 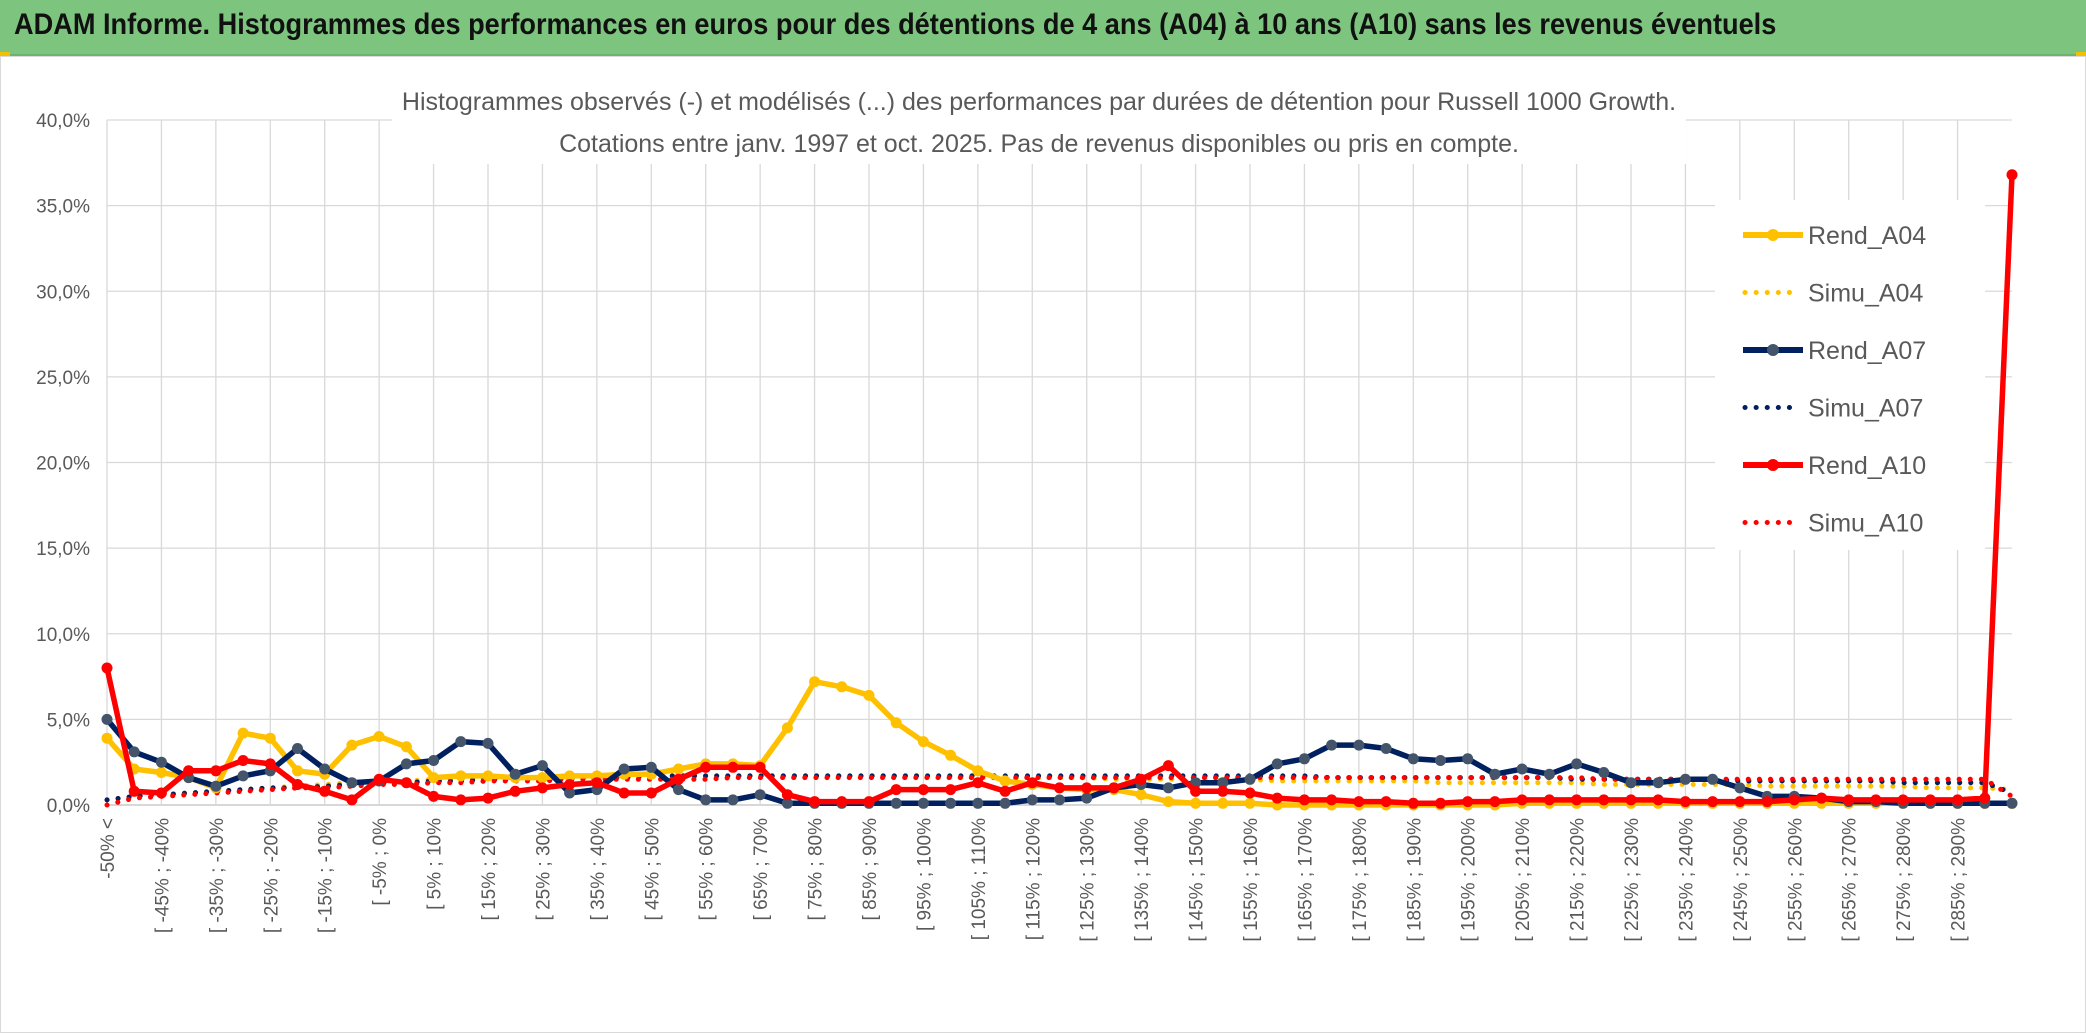 I want to click on x-tick-label: [ -25% ; -20%, so click(x=271, y=875).